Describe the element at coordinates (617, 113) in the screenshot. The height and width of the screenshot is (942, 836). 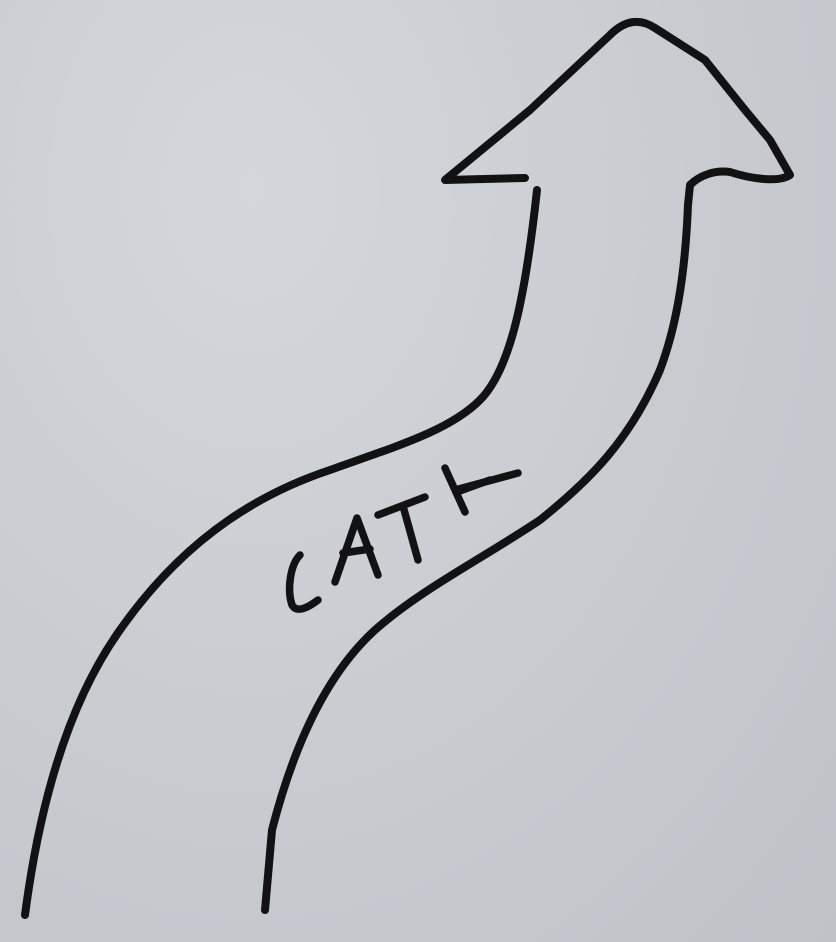
I see `arrow-head` at that location.